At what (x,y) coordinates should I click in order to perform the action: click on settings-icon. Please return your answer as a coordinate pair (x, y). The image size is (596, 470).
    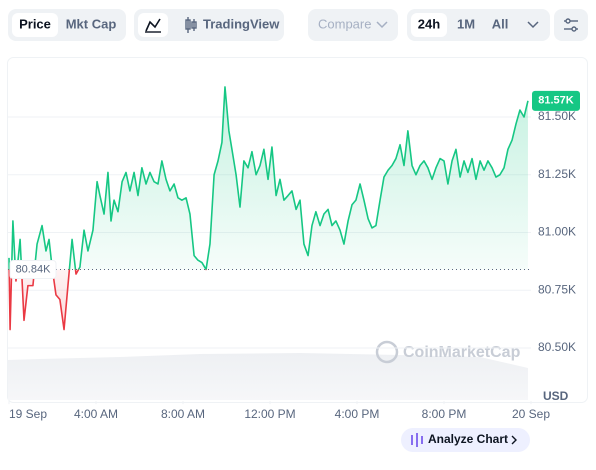
    Looking at the image, I should click on (571, 25).